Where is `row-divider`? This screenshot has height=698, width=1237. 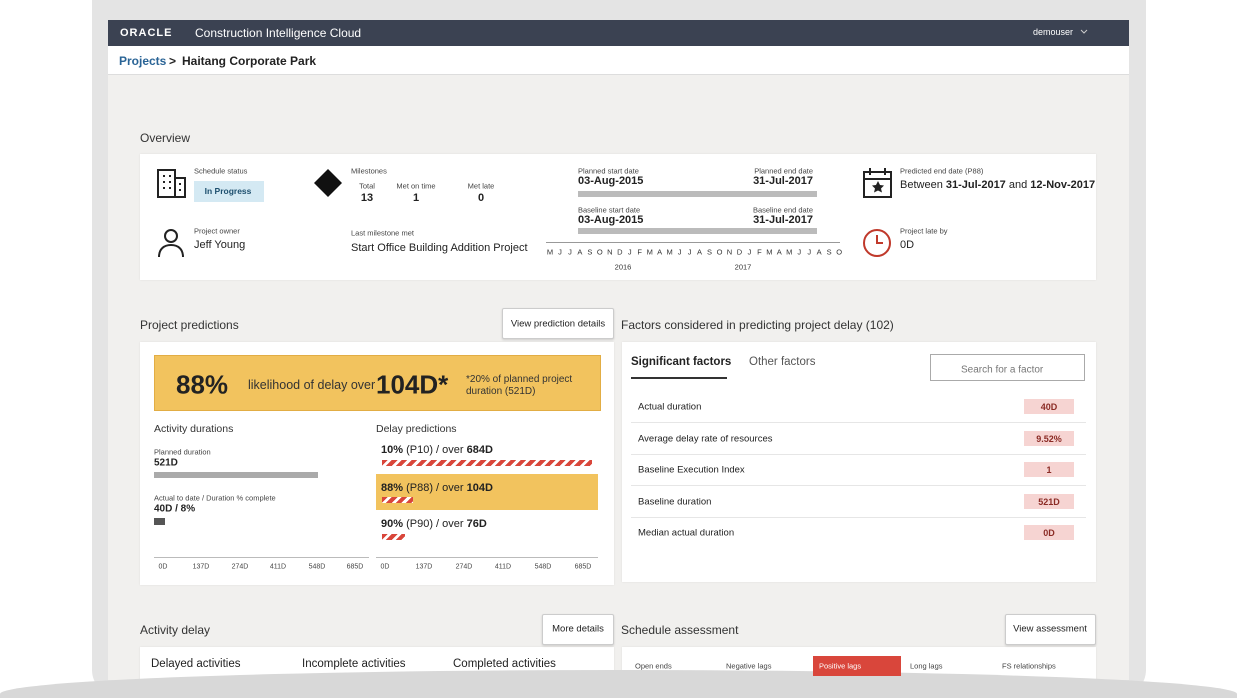
row-divider is located at coordinates (858, 454).